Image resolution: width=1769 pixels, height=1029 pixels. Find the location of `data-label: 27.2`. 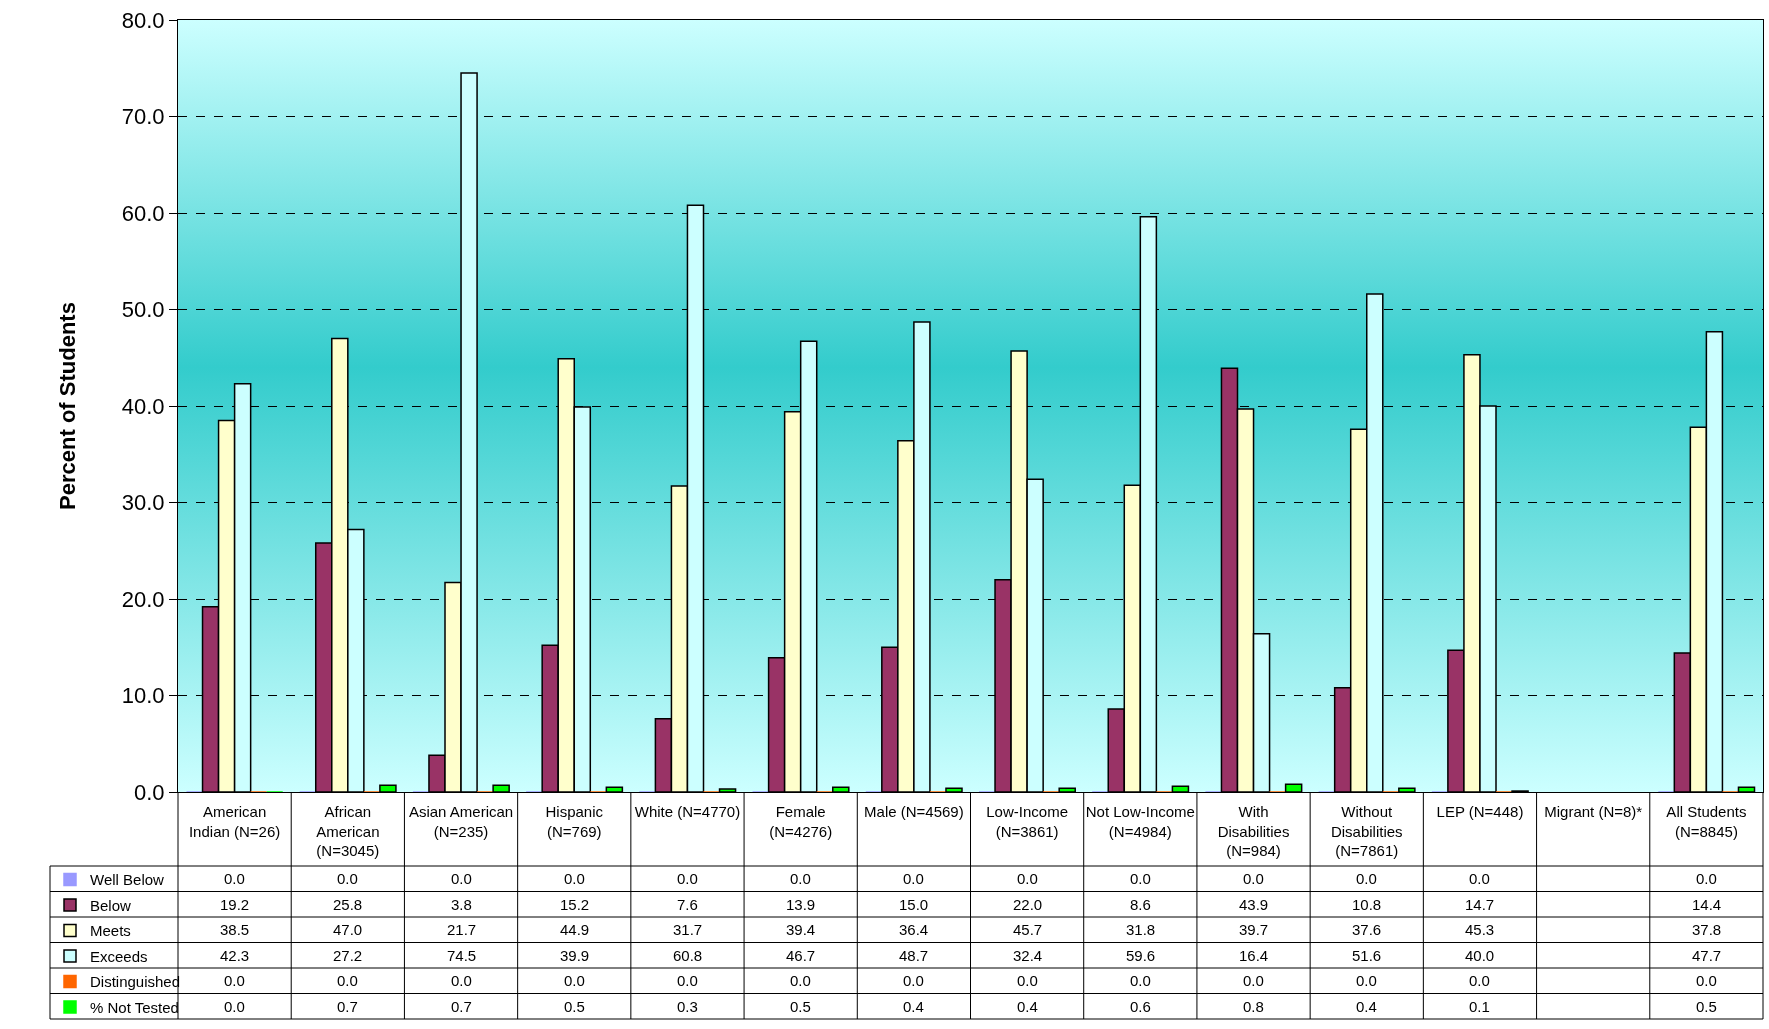

data-label: 27.2 is located at coordinates (348, 955).